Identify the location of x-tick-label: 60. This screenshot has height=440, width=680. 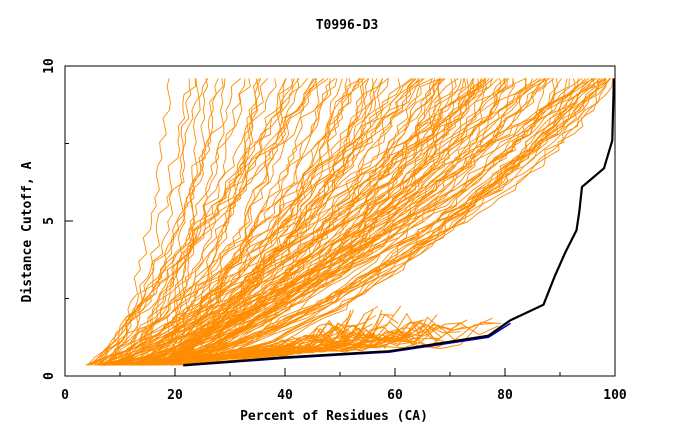
(395, 395).